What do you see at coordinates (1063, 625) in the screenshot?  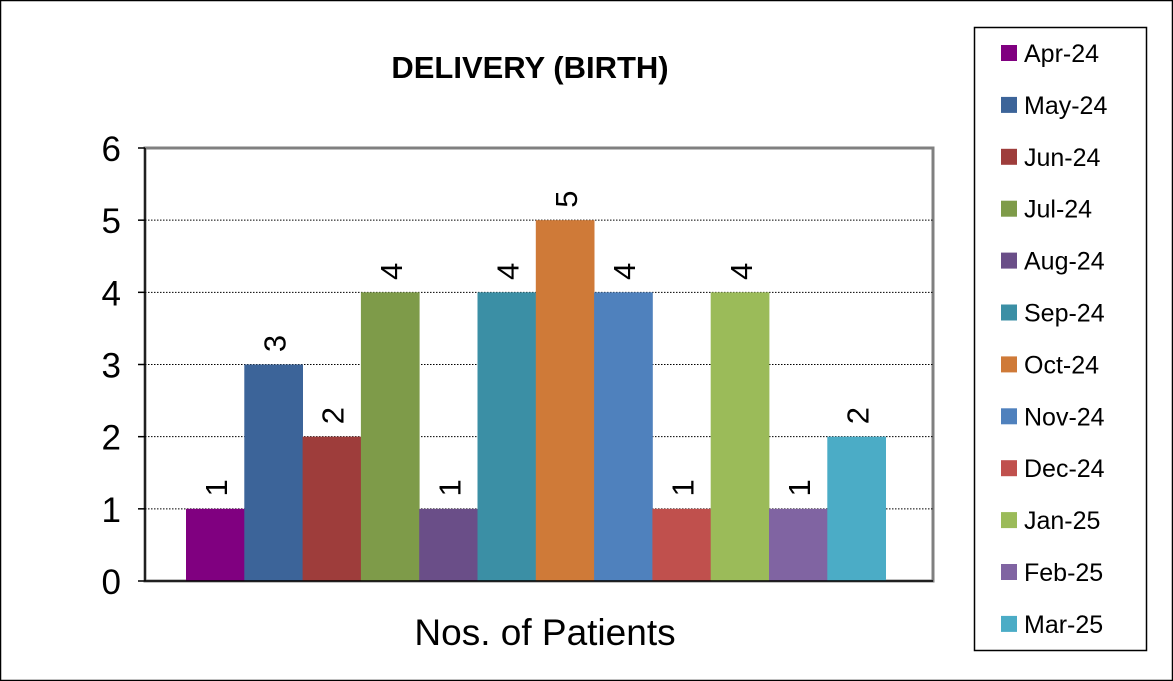 I see `legend-label-mar-25: Mar-25` at bounding box center [1063, 625].